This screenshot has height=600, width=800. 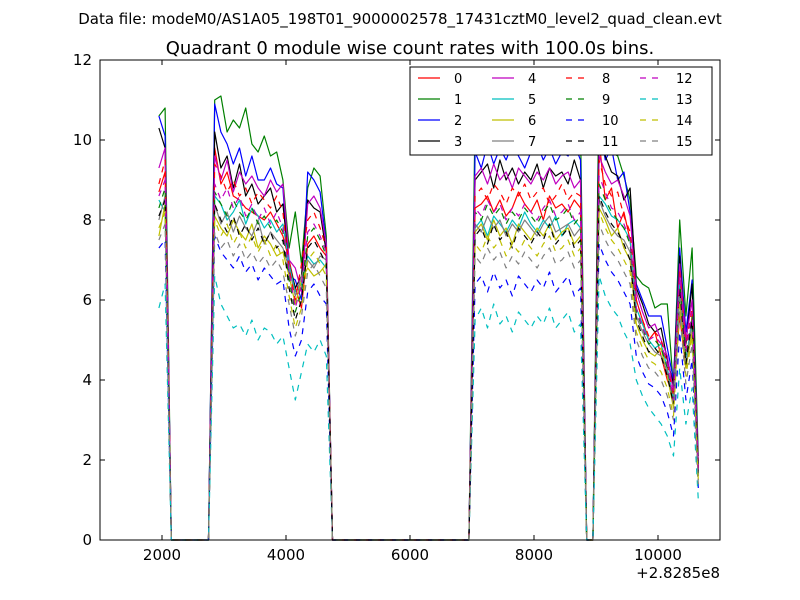 I want to click on x-tick-label: 8000, so click(x=534, y=555).